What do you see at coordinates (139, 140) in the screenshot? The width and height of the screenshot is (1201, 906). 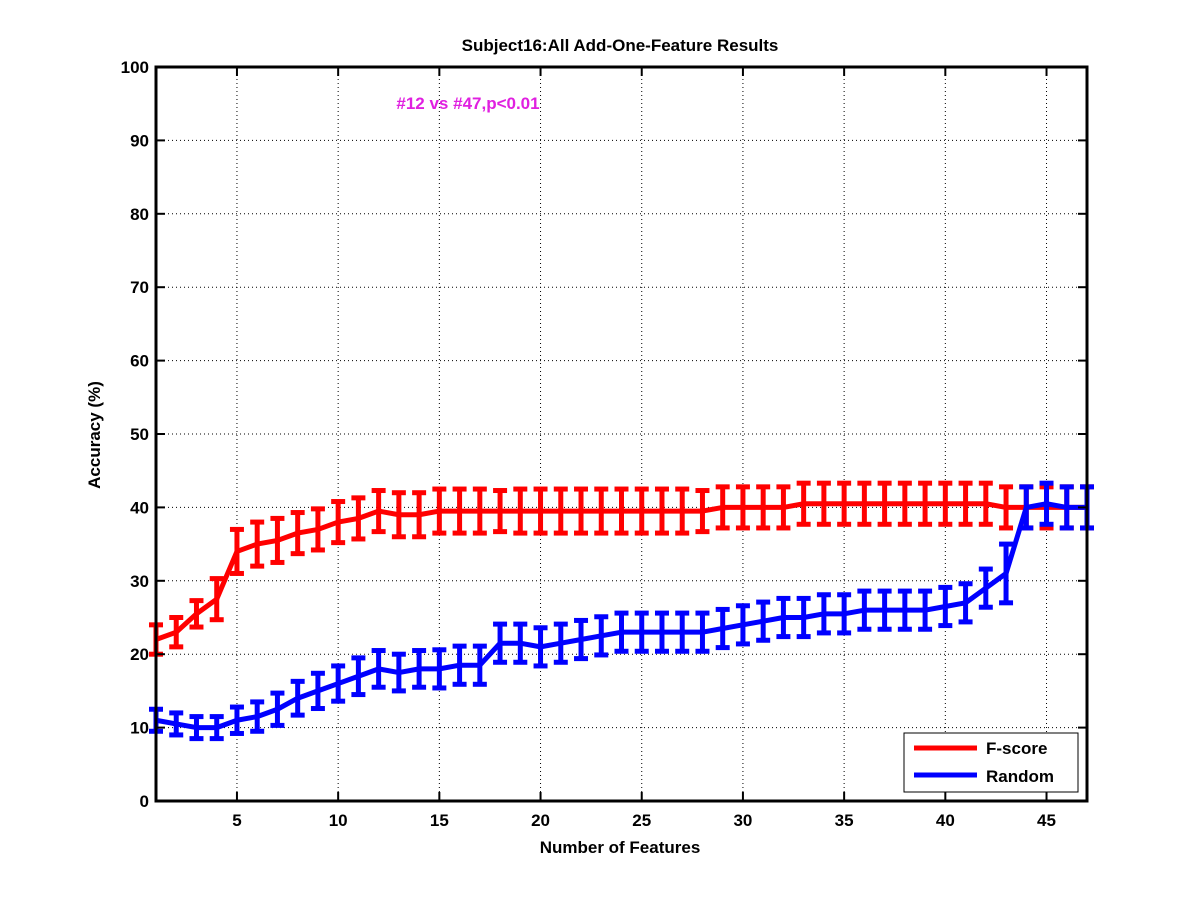 I see `y-tick-label: 90` at bounding box center [139, 140].